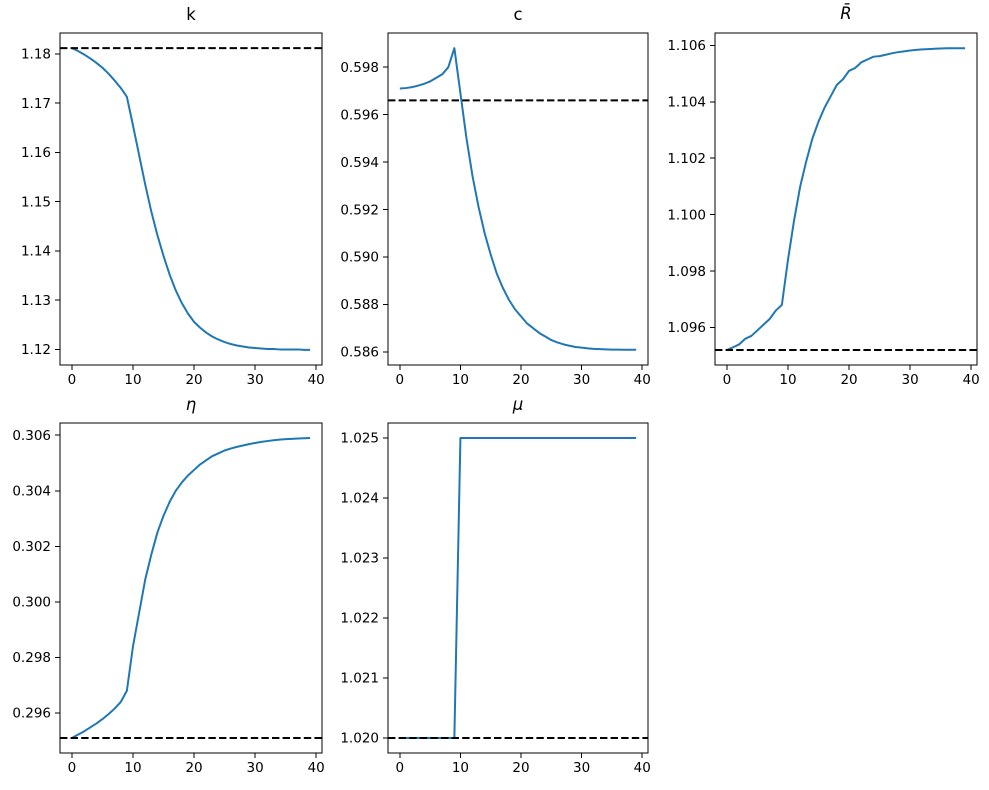 The height and width of the screenshot is (790, 989). Describe the element at coordinates (36, 153) in the screenshot. I see `y-tick-label: 1.16` at that location.